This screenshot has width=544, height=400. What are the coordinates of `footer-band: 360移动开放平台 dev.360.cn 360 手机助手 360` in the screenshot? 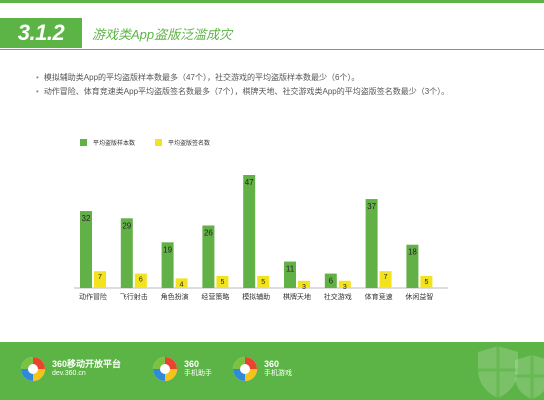 It's located at (272, 371).